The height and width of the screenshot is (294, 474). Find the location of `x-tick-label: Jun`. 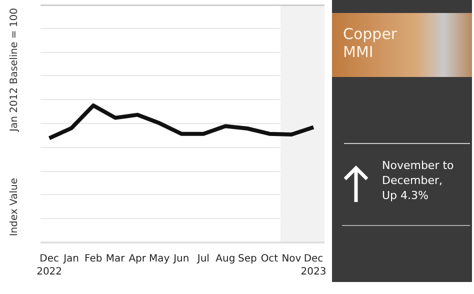

x-tick-label: Jun is located at coordinates (181, 259).